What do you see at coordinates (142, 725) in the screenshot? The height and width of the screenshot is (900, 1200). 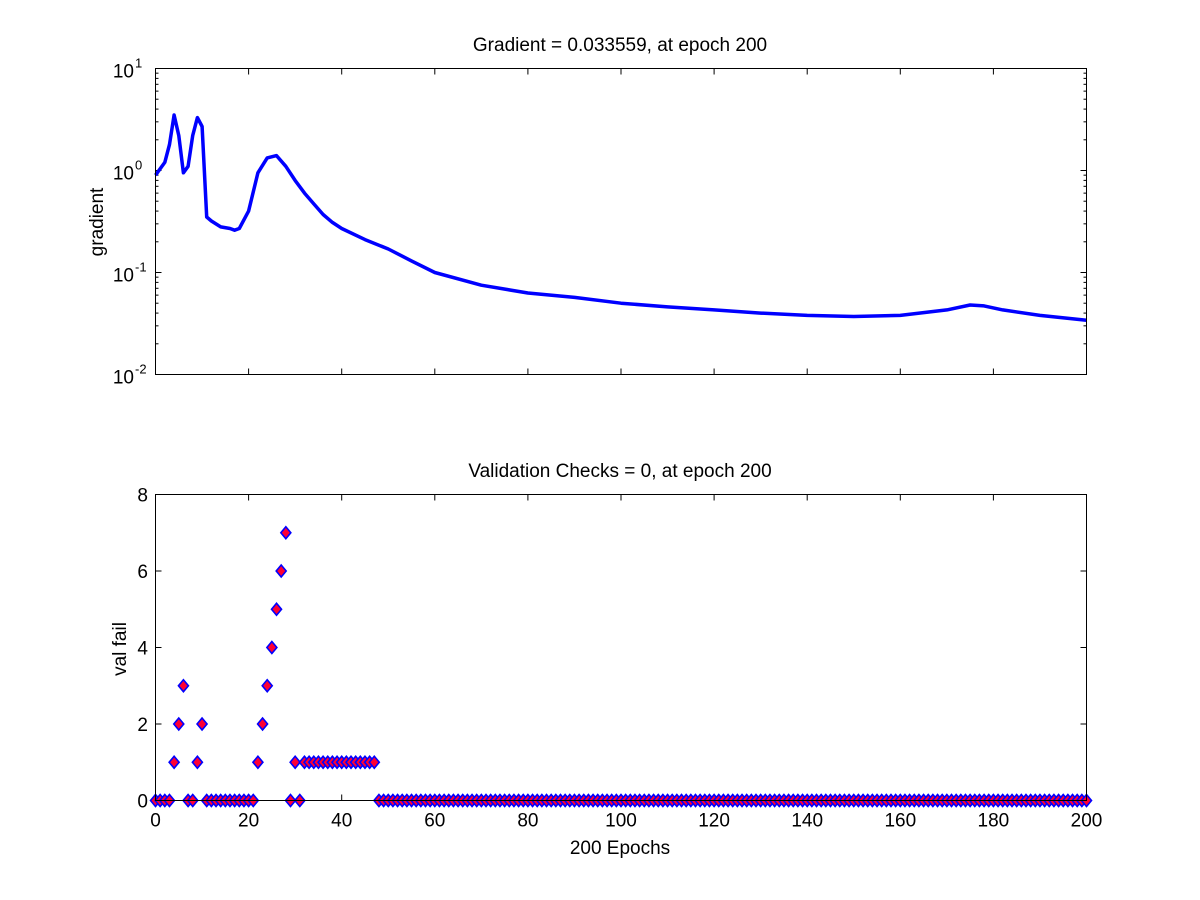 I see `validation-y-tick-label: 2` at bounding box center [142, 725].